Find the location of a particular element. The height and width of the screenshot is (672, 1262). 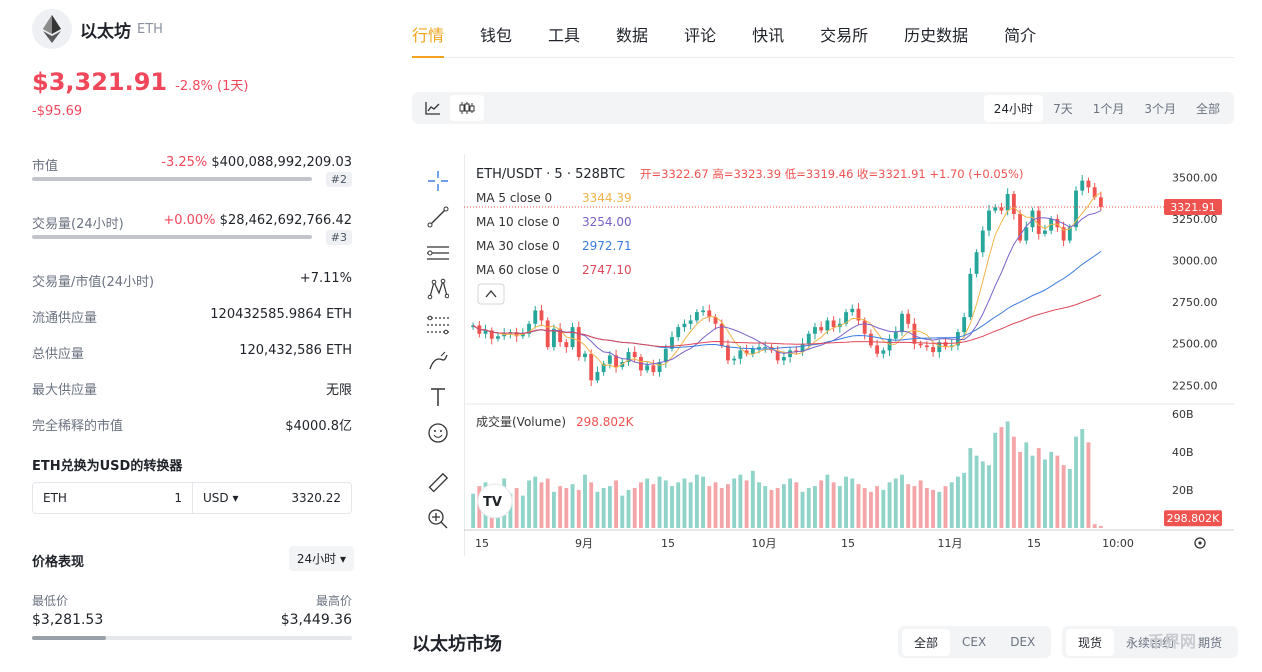

tab-4: 评论 is located at coordinates (700, 35).